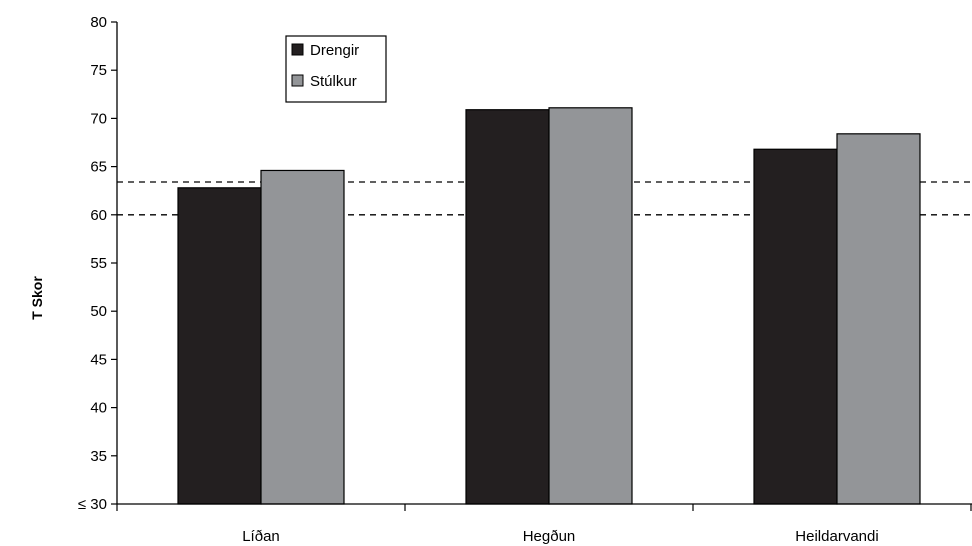 This screenshot has height=546, width=972. What do you see at coordinates (98, 70) in the screenshot?
I see `y-tick-label: 75` at bounding box center [98, 70].